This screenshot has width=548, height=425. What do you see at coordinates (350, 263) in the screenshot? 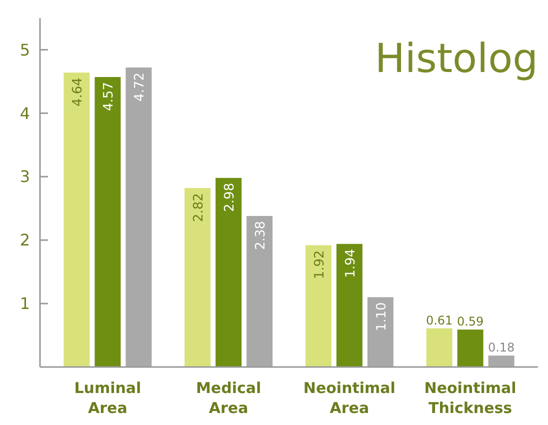
I see `data-label: 1.94` at bounding box center [350, 263].